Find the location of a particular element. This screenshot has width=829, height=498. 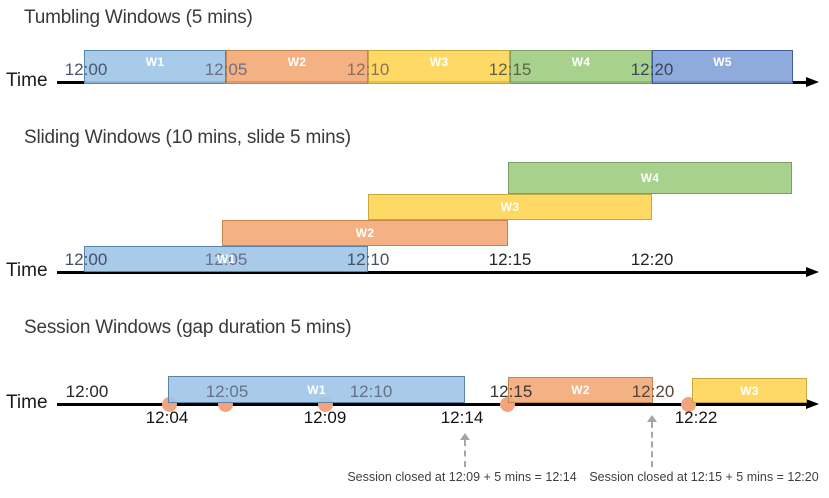

time-axis-label-tumbling: Time is located at coordinates (27, 80).